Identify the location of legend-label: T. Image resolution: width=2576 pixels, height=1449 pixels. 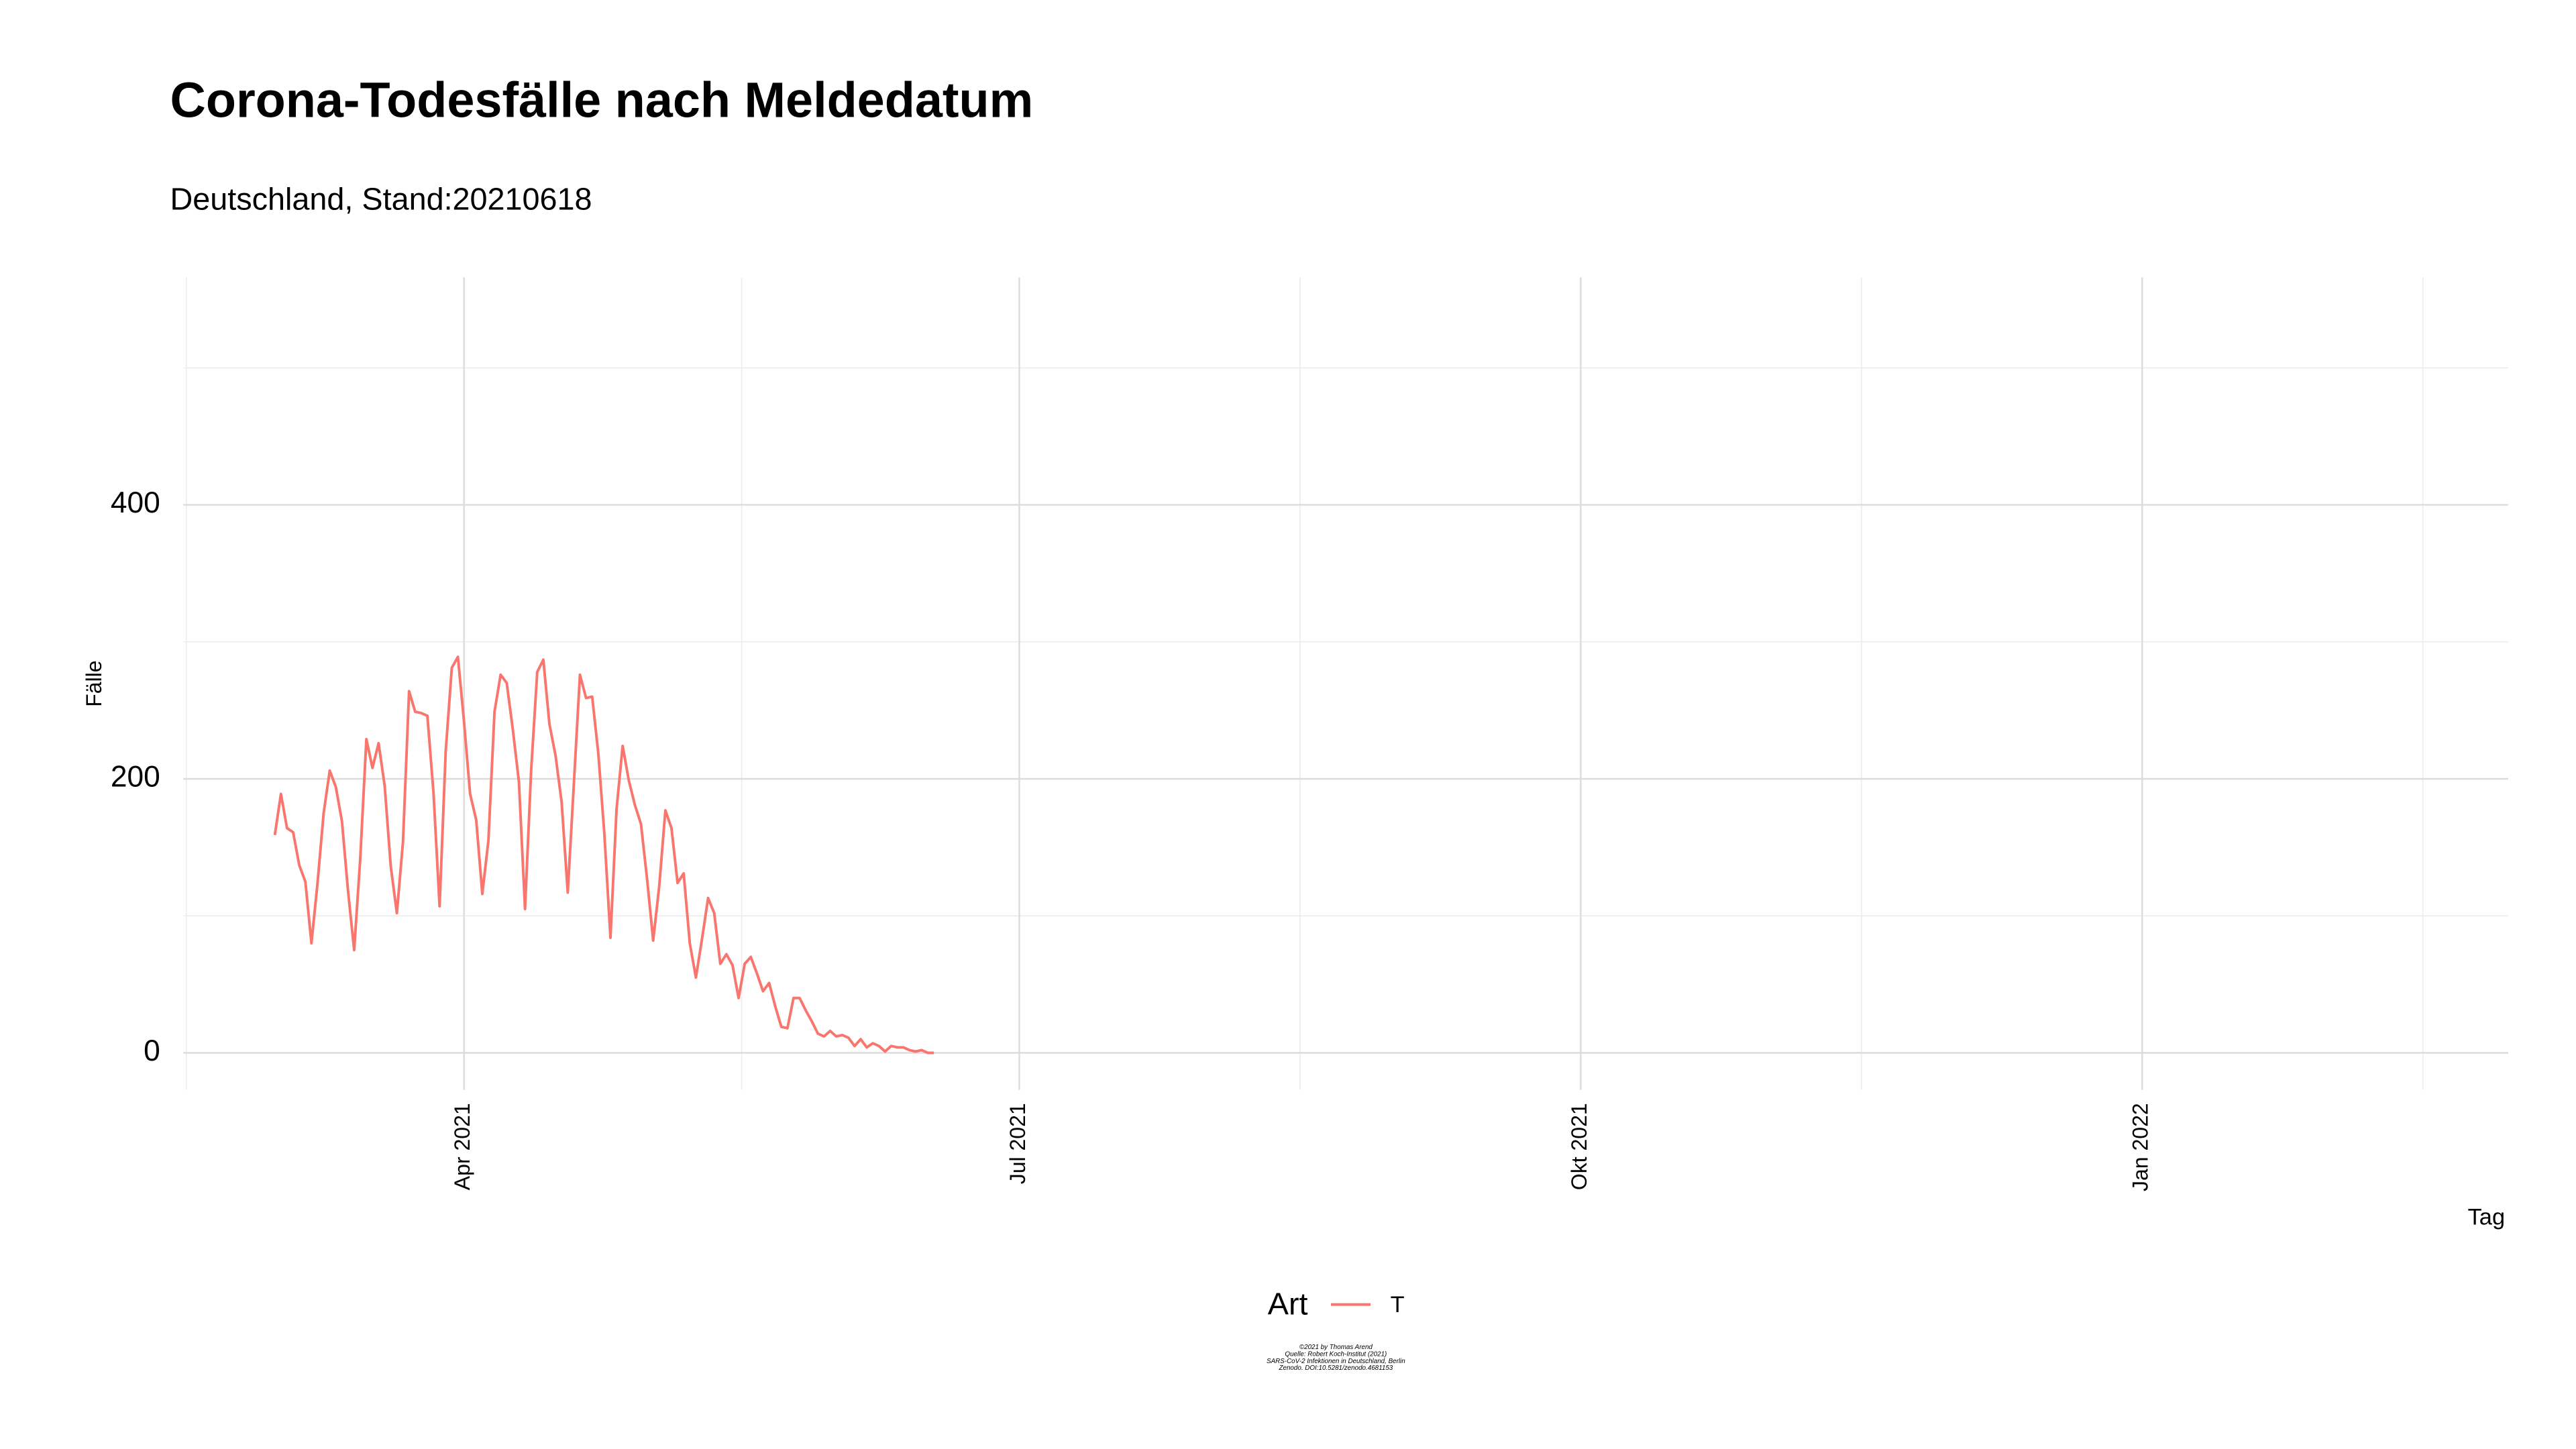
(1398, 1305).